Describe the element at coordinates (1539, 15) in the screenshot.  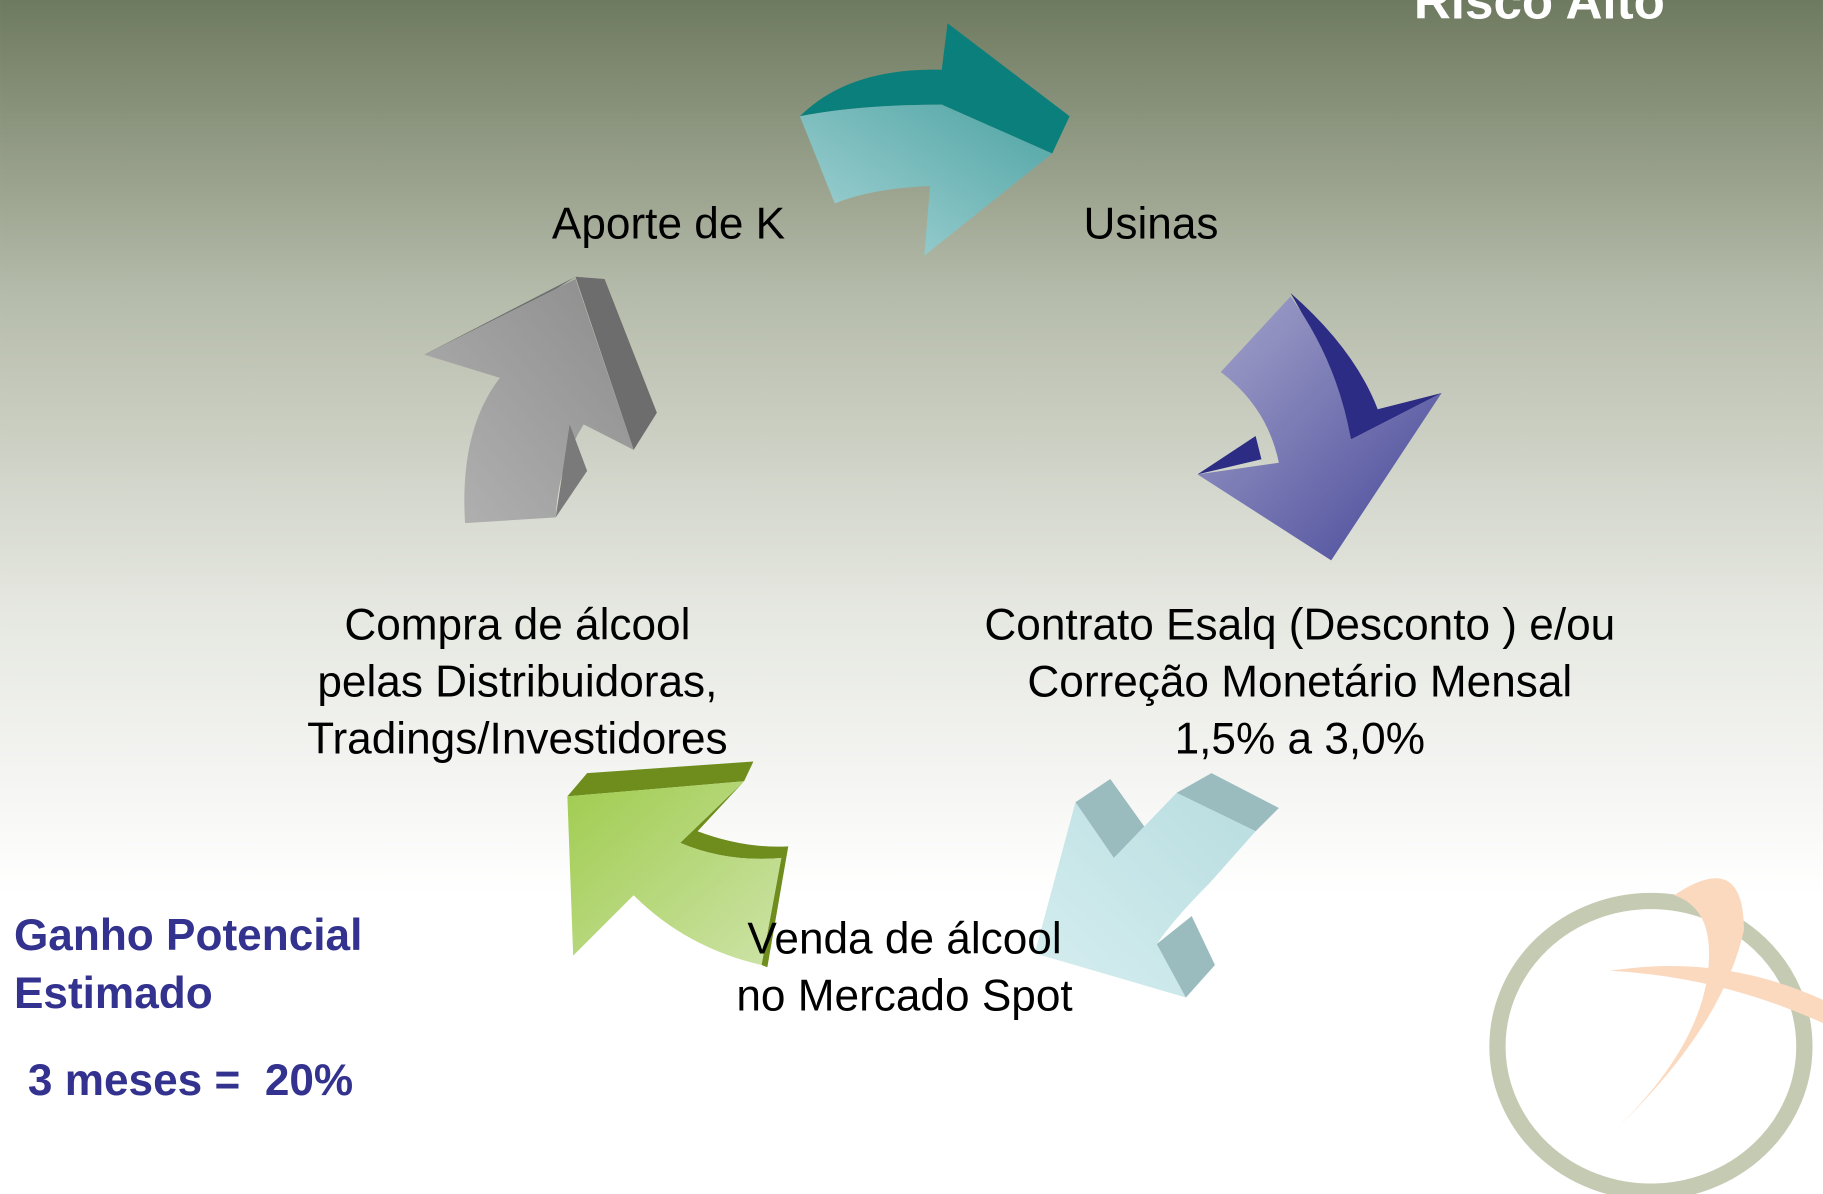
I see `slide-title: Risco Alto` at that location.